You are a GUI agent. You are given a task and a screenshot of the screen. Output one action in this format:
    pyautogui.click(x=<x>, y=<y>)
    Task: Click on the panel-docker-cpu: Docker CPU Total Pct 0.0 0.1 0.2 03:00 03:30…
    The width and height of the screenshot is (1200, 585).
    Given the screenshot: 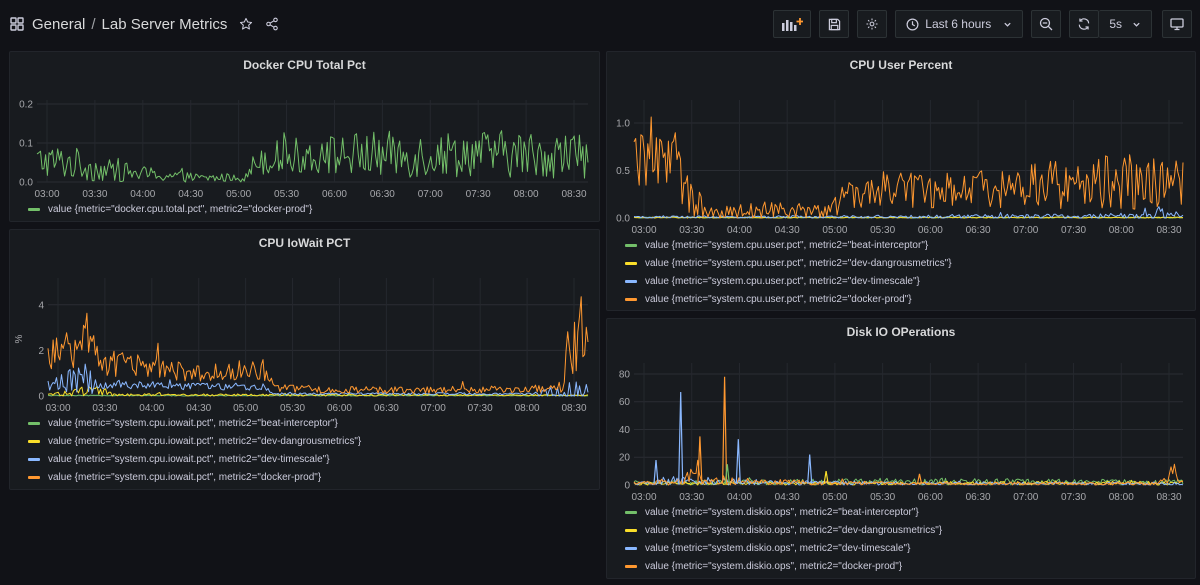 What is the action you would take?
    pyautogui.click(x=304, y=136)
    